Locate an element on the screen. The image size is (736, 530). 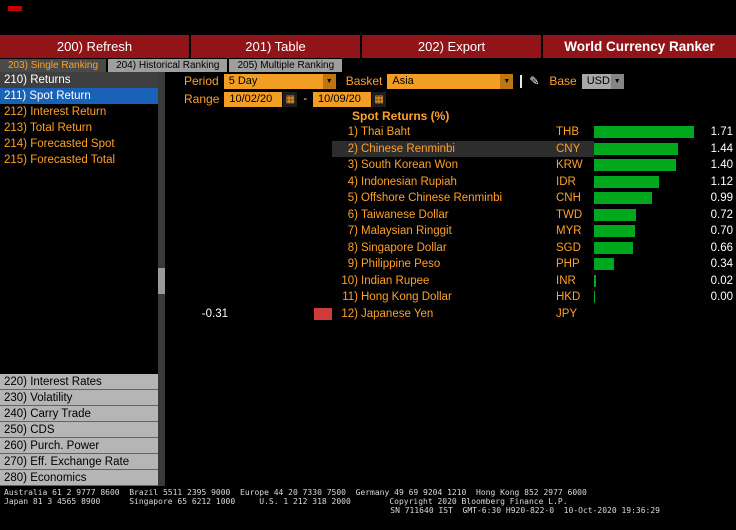
edit-pencil-icon: ✎ is located at coordinates (534, 81).